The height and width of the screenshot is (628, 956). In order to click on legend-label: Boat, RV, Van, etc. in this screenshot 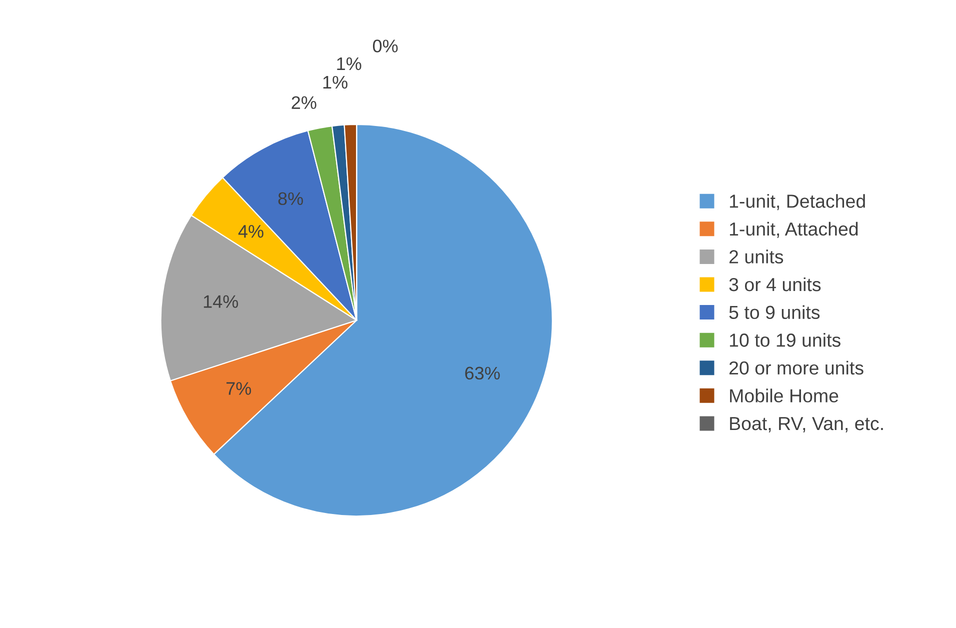, I will do `click(806, 424)`.